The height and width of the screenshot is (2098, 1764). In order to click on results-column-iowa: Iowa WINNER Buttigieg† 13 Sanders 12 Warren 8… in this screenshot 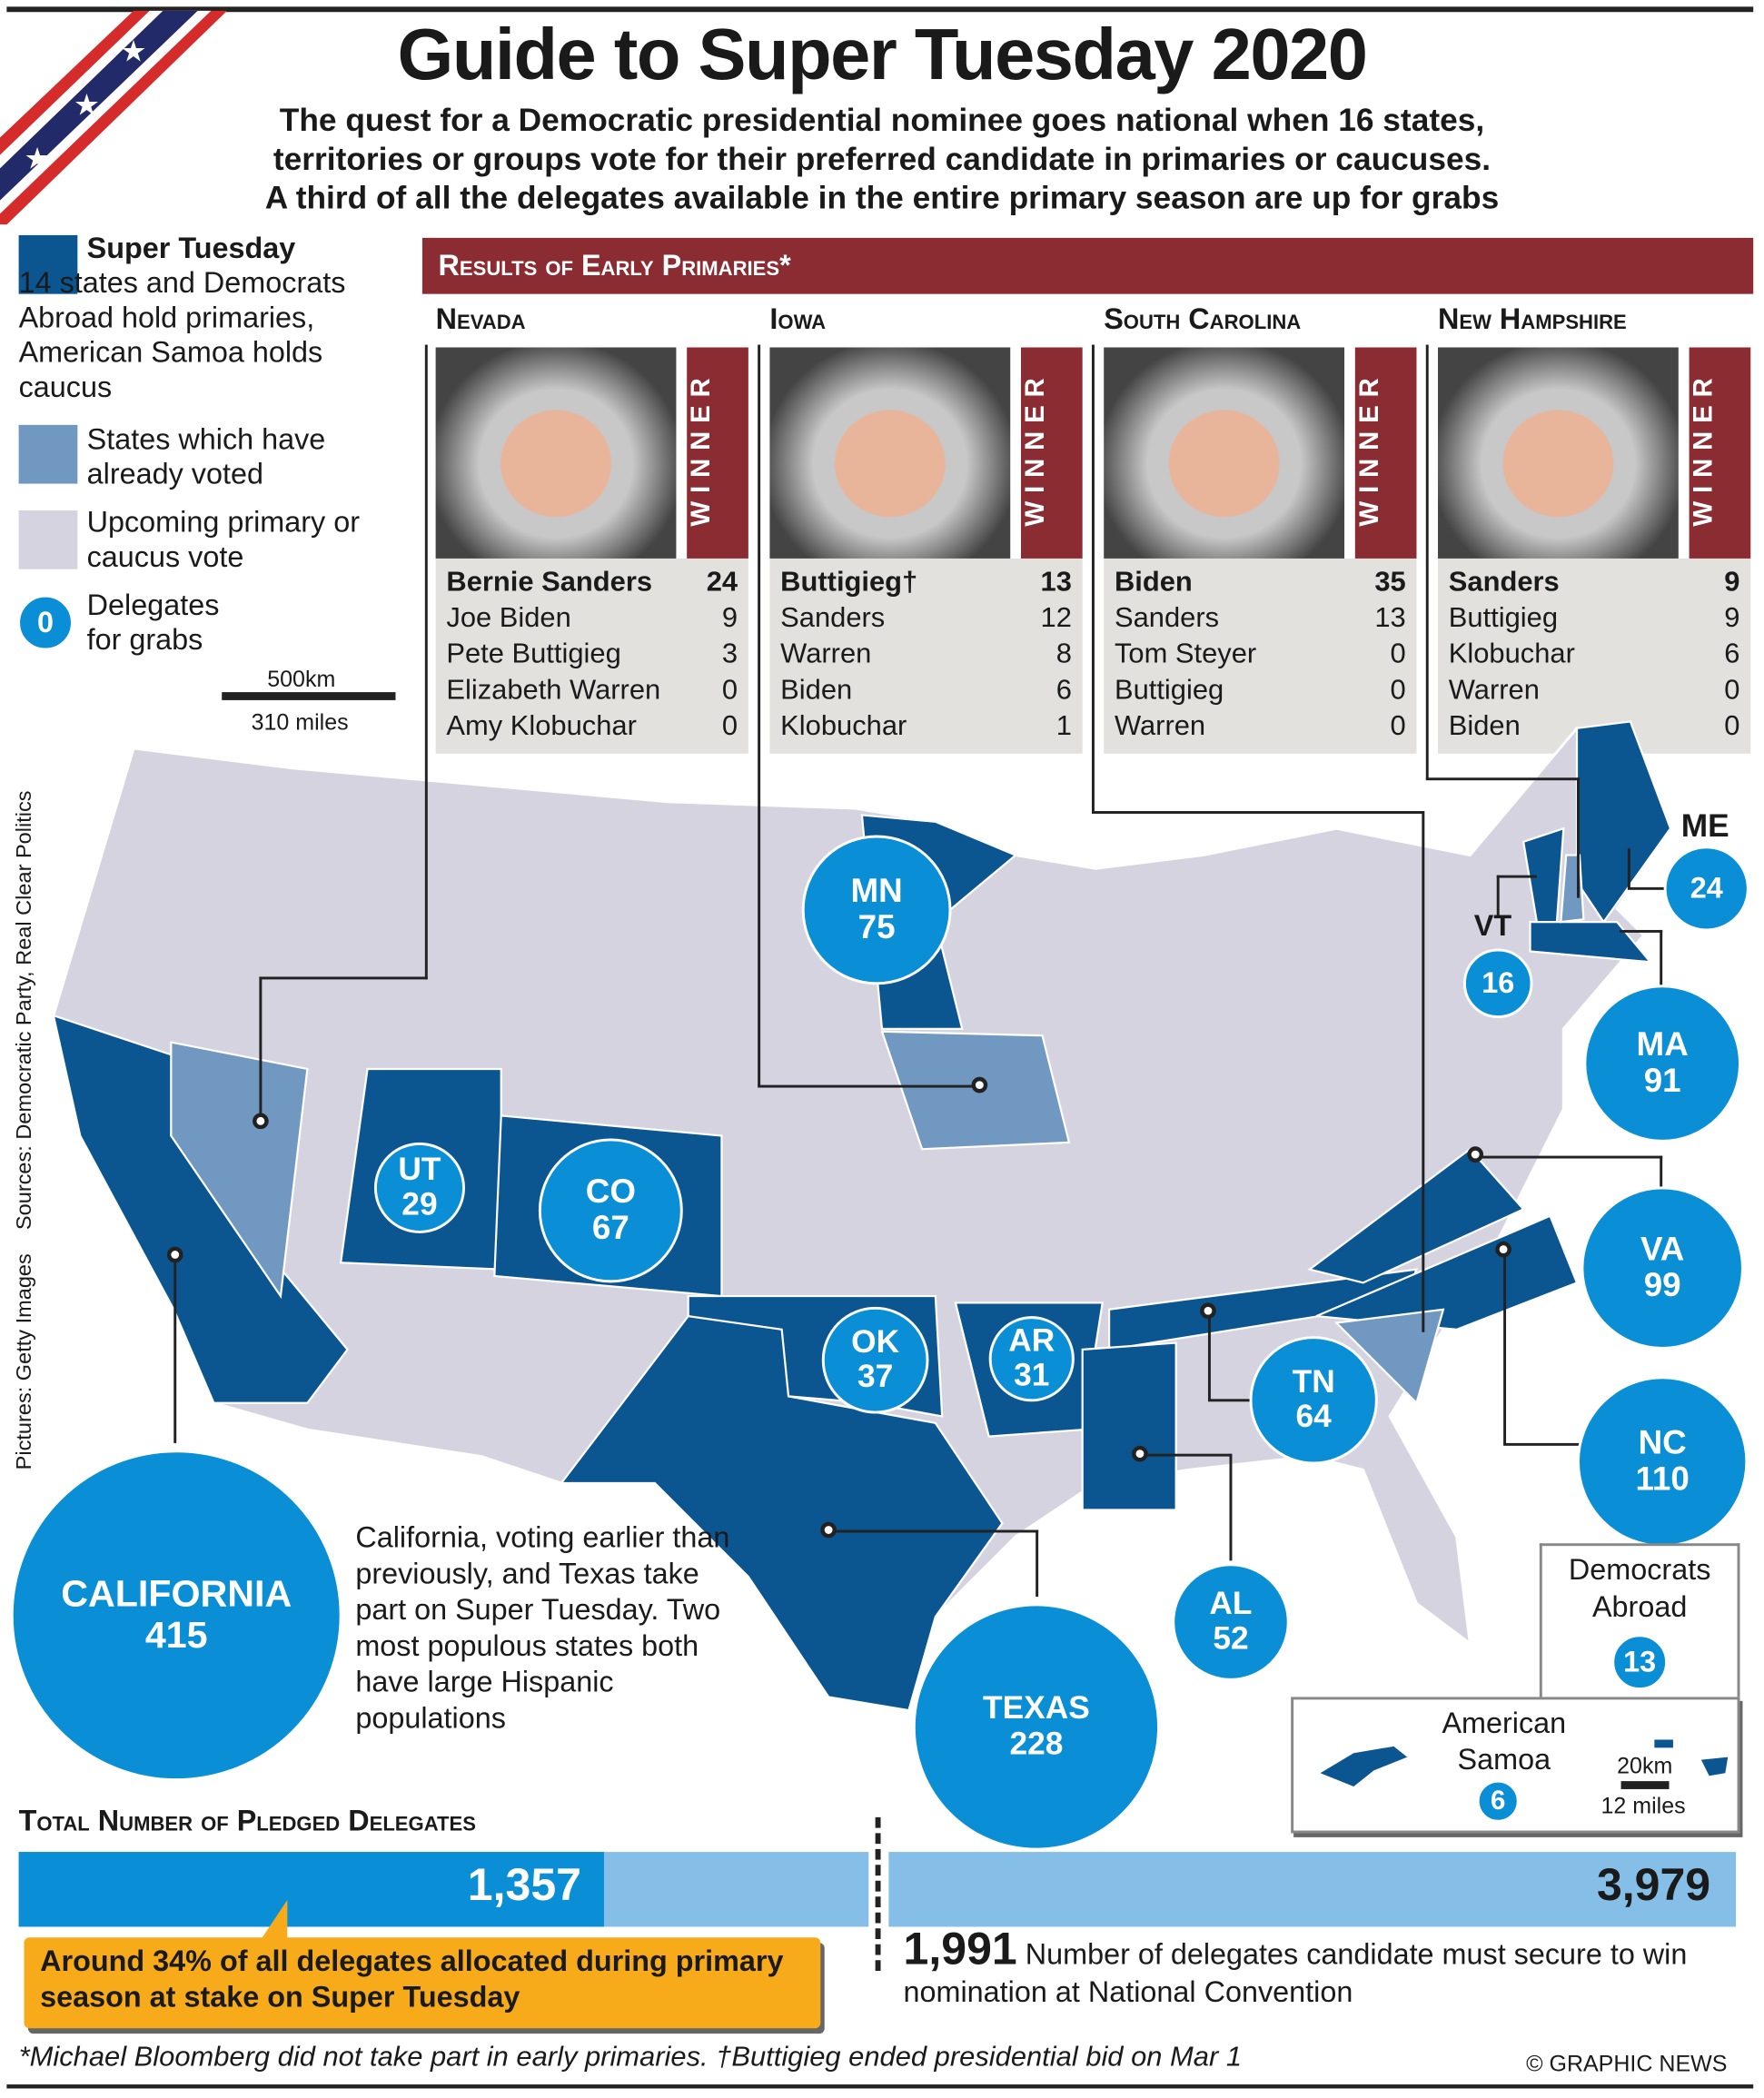, I will do `click(927, 525)`.